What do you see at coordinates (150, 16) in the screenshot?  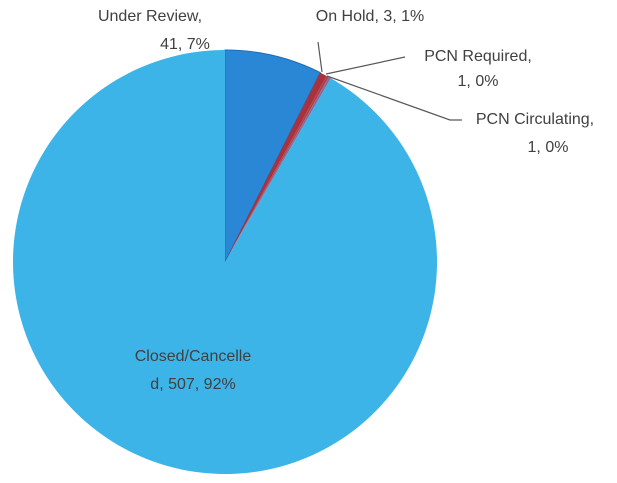 I see `data-label: Under Review,` at bounding box center [150, 16].